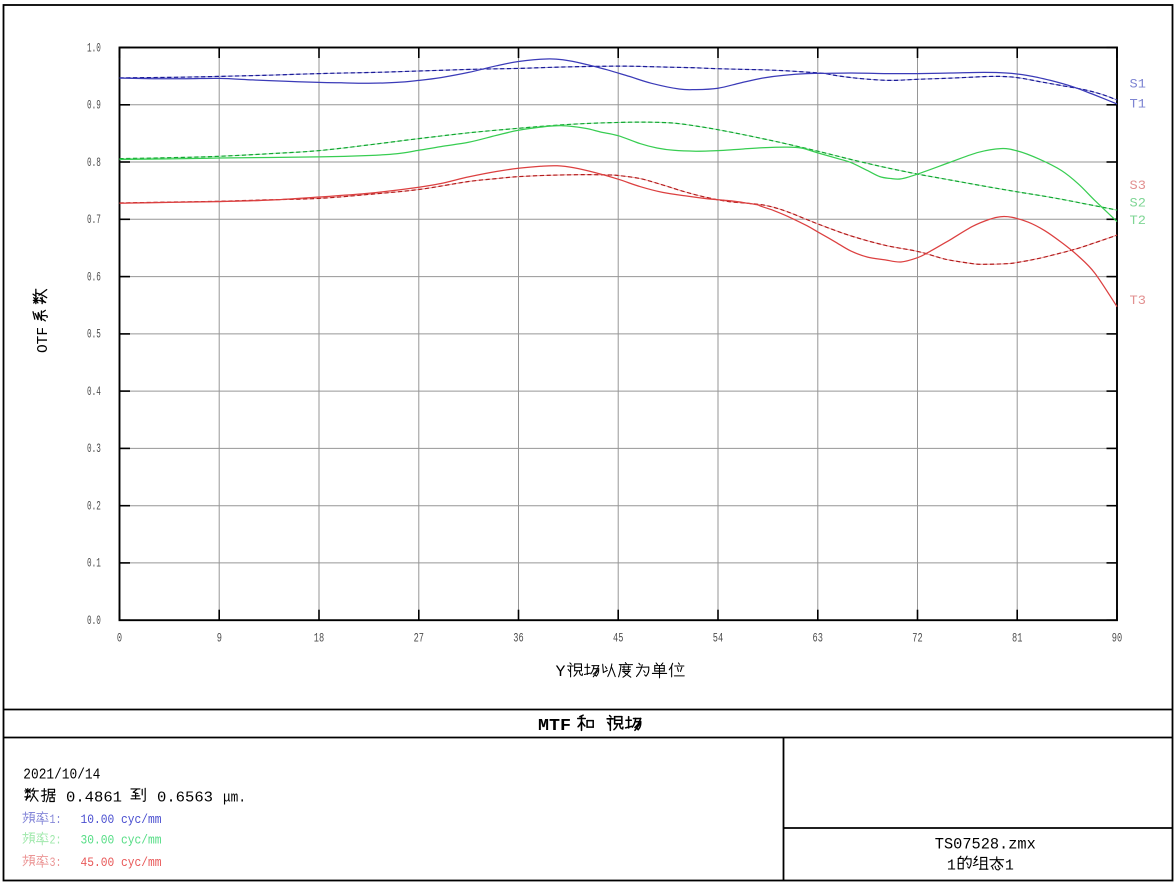 This screenshot has width=1176, height=883. Describe the element at coordinates (234, 799) in the screenshot. I see `svg-text: μm.` at that location.